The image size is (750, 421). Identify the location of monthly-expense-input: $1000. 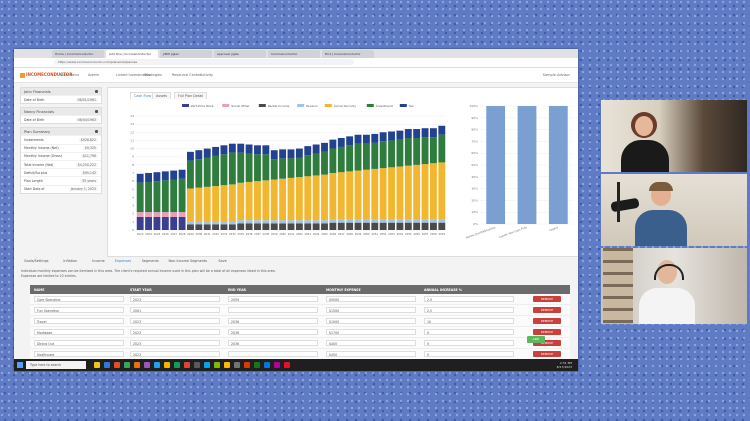
(371, 320).